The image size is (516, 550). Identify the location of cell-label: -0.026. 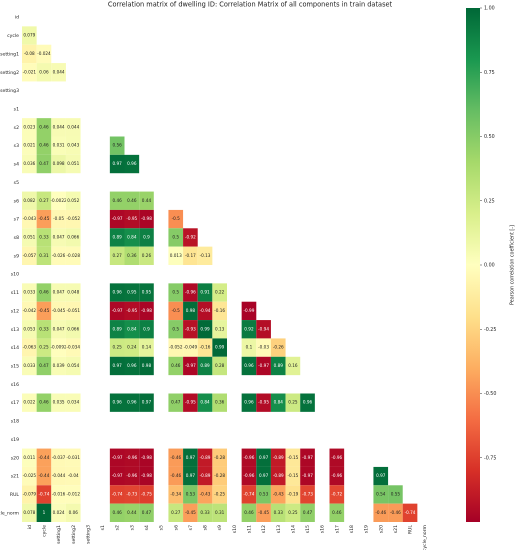
(59, 255).